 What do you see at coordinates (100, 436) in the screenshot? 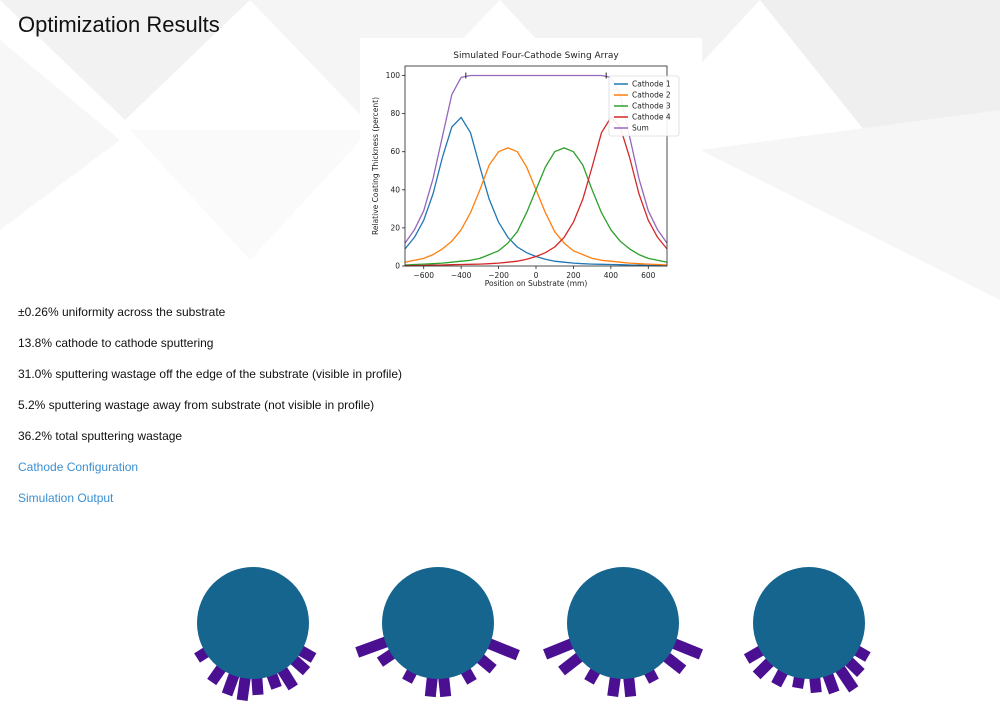
I see `result-total-wastage: 36.2% total sputtering wastage` at bounding box center [100, 436].